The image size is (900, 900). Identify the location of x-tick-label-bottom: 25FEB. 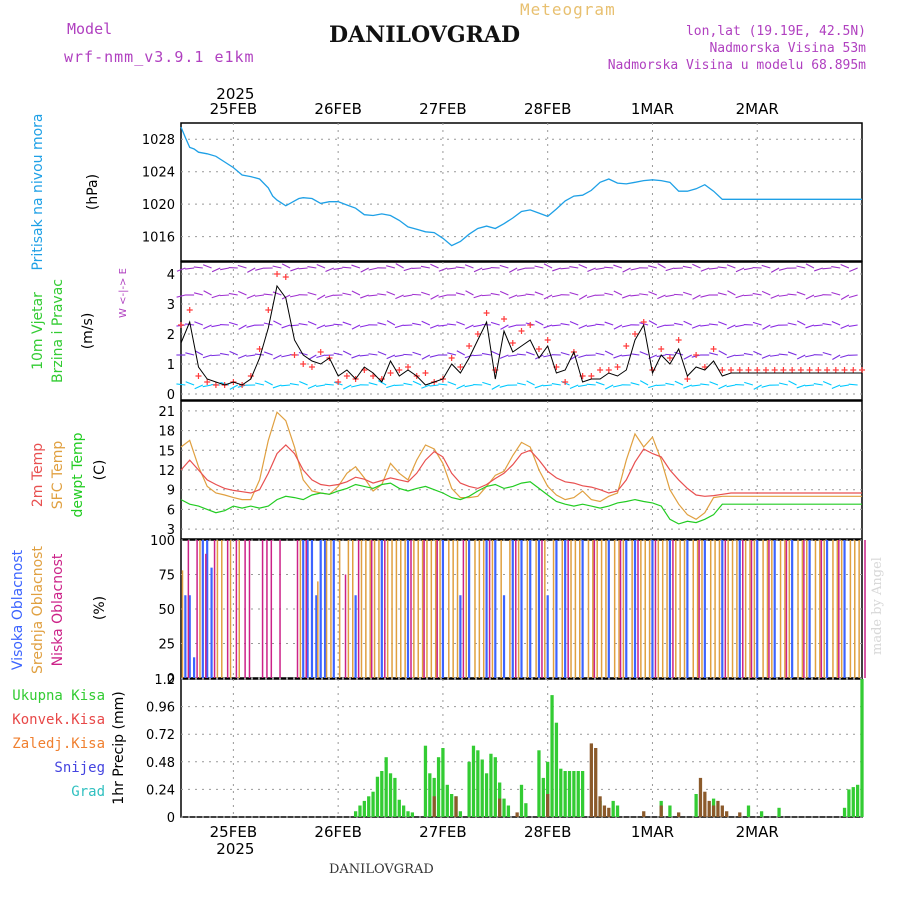
(233, 832).